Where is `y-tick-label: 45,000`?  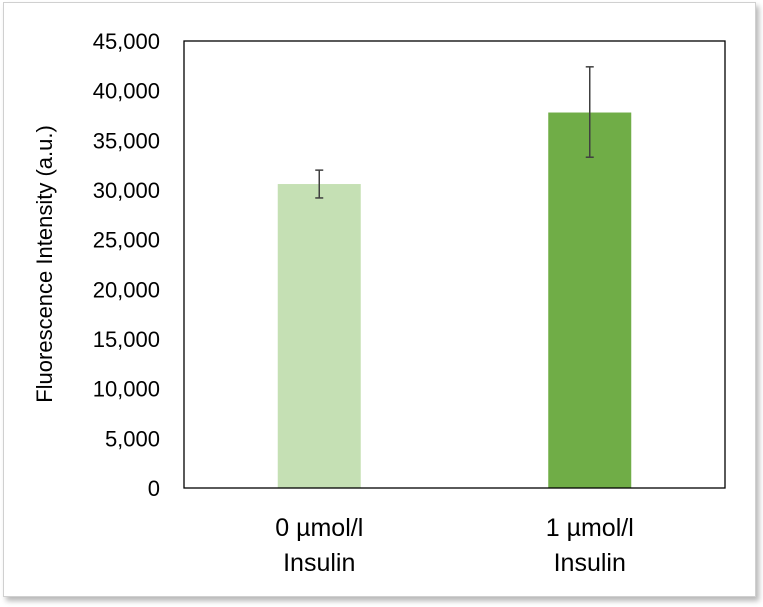
y-tick-label: 45,000 is located at coordinates (126, 41).